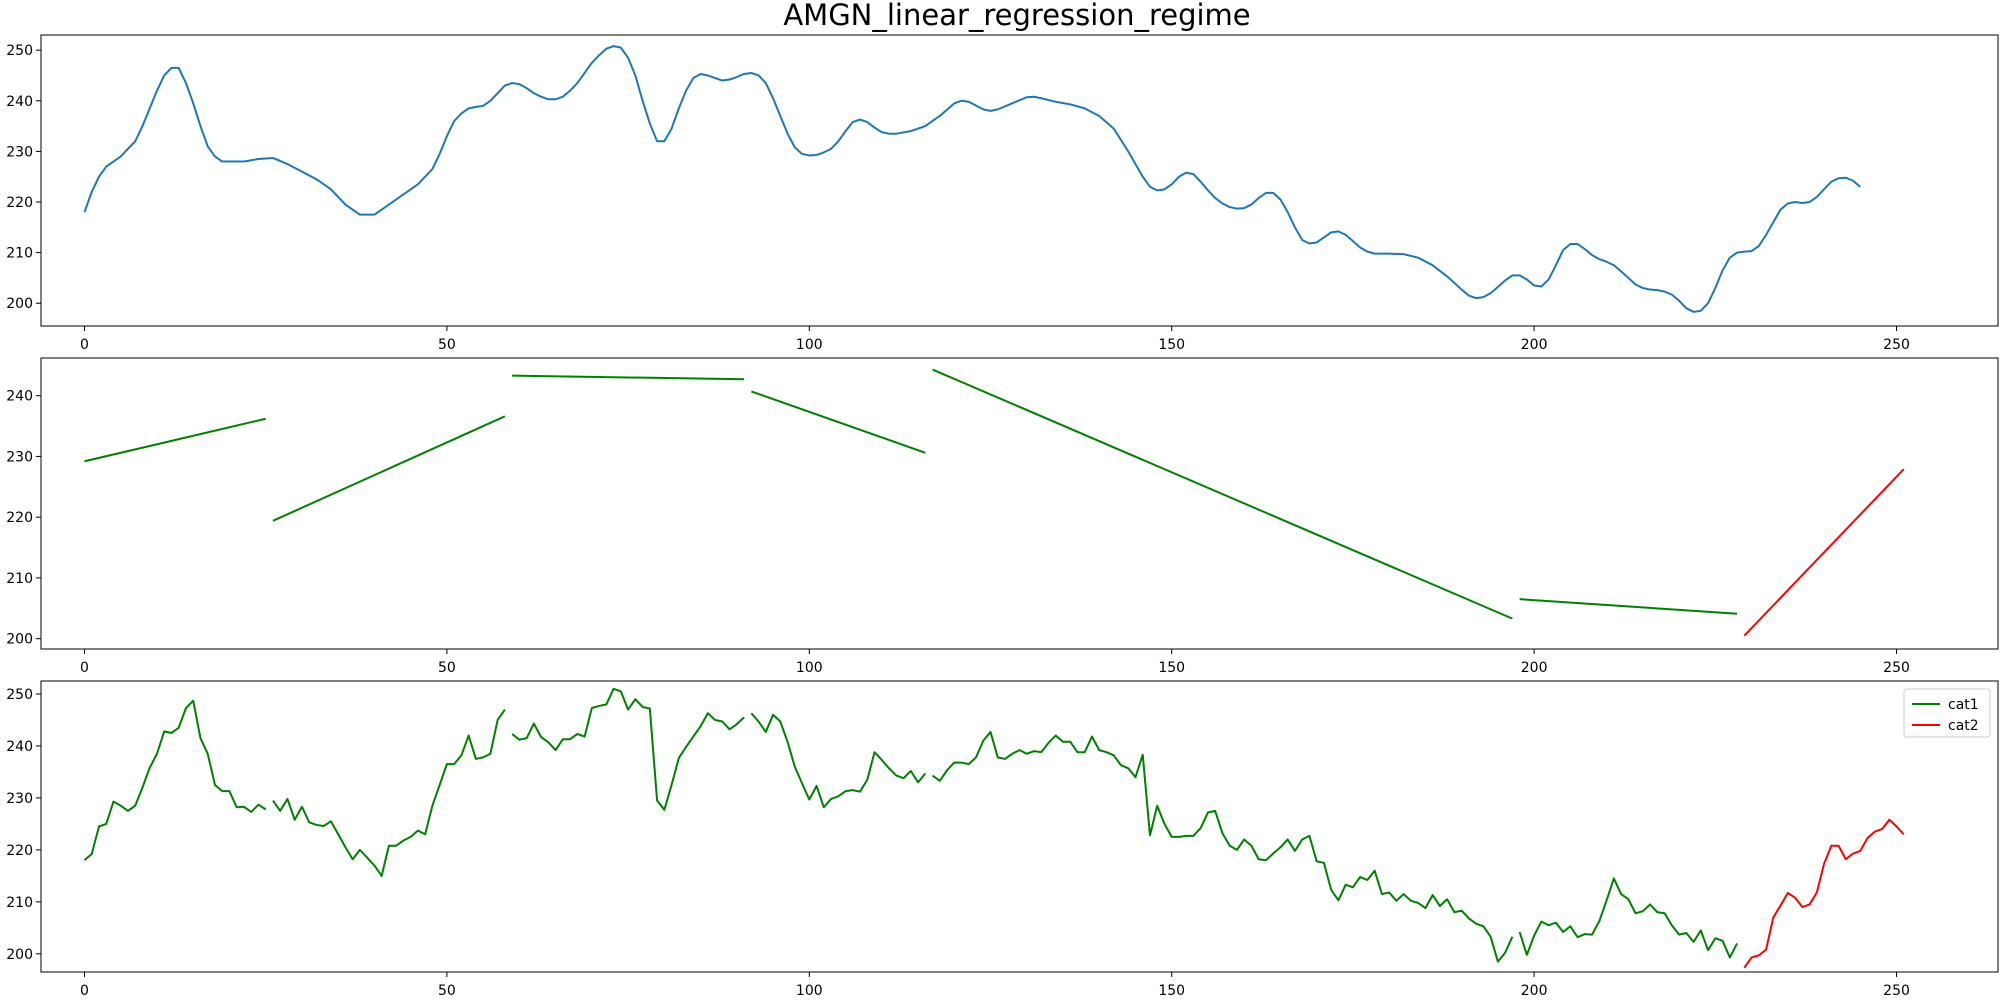 This screenshot has height=1000, width=2000. What do you see at coordinates (1947, 713) in the screenshot?
I see `legend: cat1 cat2` at bounding box center [1947, 713].